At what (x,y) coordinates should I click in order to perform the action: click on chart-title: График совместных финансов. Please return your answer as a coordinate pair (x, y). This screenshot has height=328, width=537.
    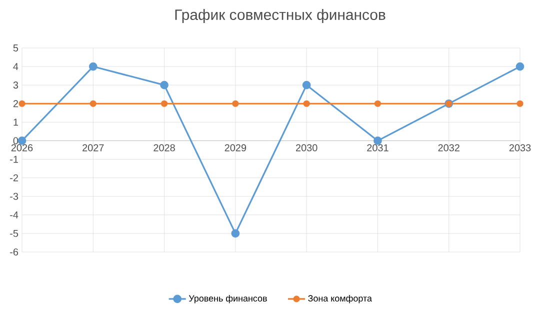
    Looking at the image, I should click on (280, 16).